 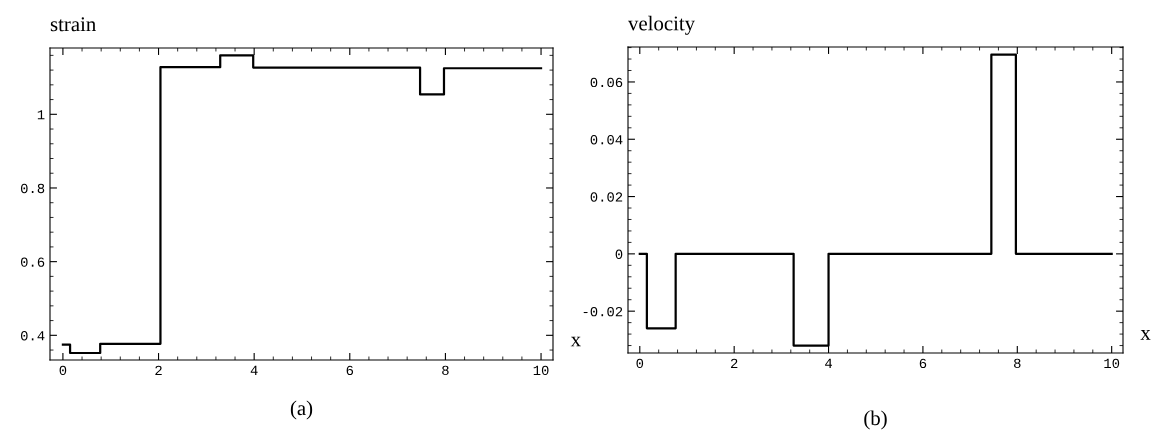 What do you see at coordinates (32, 262) in the screenshot?
I see `y-tick-label: 0.6` at bounding box center [32, 262].